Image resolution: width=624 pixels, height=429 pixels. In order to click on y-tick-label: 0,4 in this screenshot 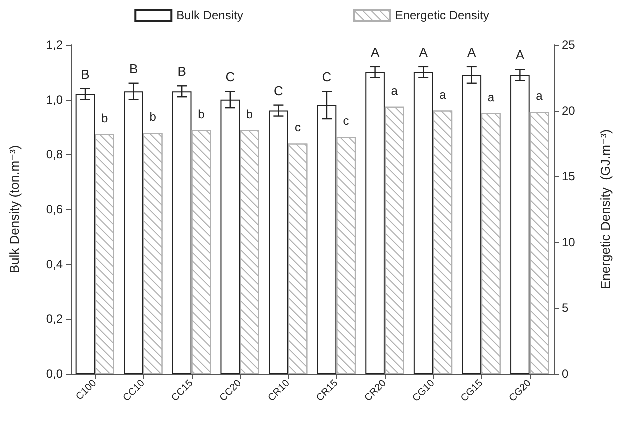, I will do `click(55, 264)`.